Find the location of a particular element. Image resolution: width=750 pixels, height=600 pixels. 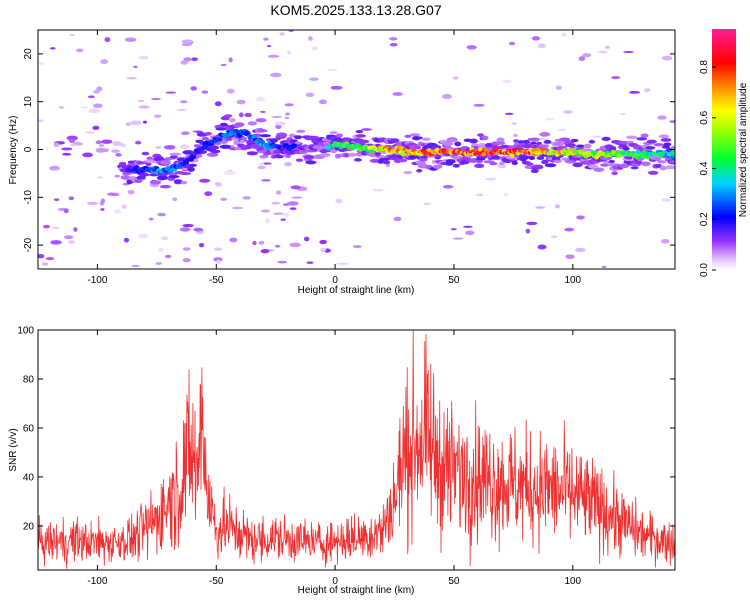

y-tick-label: 60 is located at coordinates (29, 428).